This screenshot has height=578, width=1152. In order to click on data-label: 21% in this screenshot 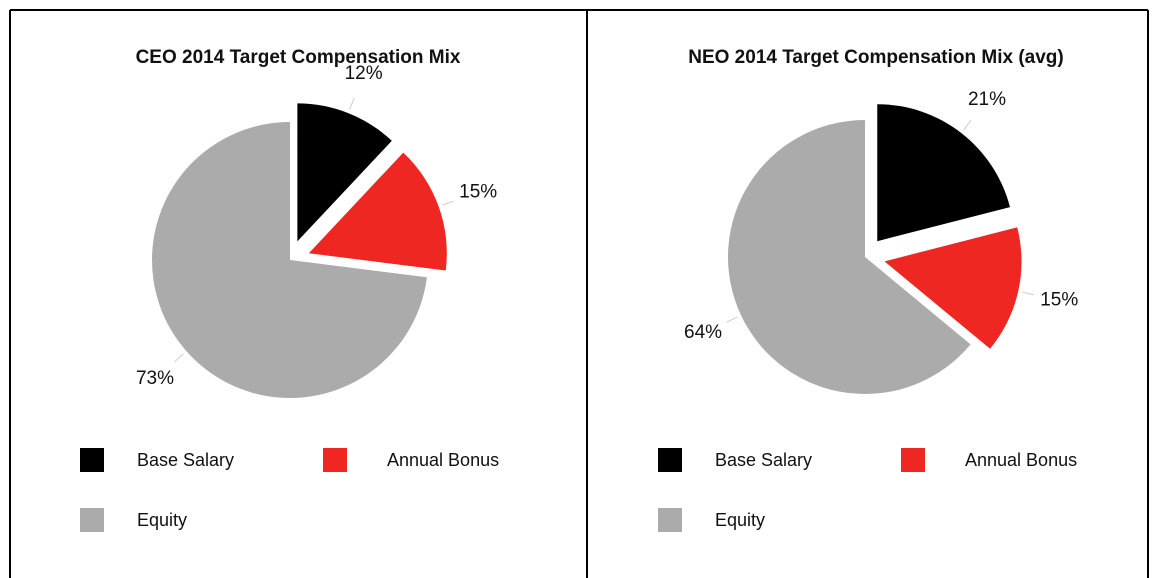, I will do `click(987, 99)`.